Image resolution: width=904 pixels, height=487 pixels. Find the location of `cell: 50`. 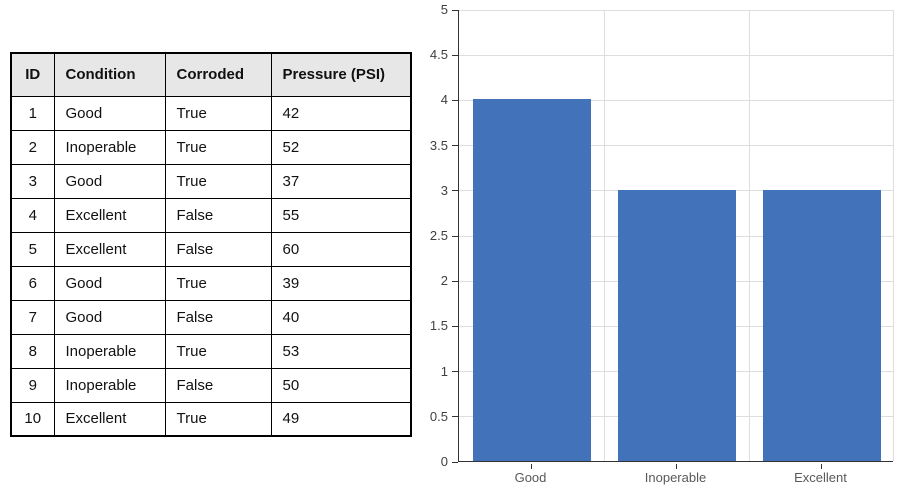

cell: 50 is located at coordinates (341, 385).